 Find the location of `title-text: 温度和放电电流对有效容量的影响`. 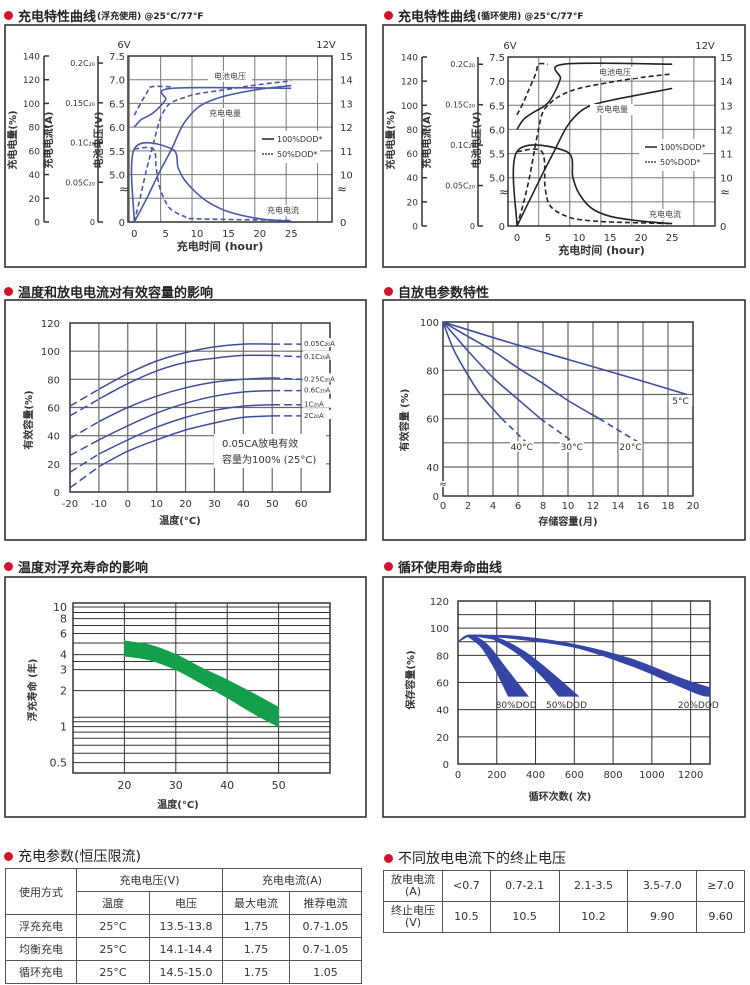

title-text: 温度和放电电流对有效容量的影响 is located at coordinates (116, 293).